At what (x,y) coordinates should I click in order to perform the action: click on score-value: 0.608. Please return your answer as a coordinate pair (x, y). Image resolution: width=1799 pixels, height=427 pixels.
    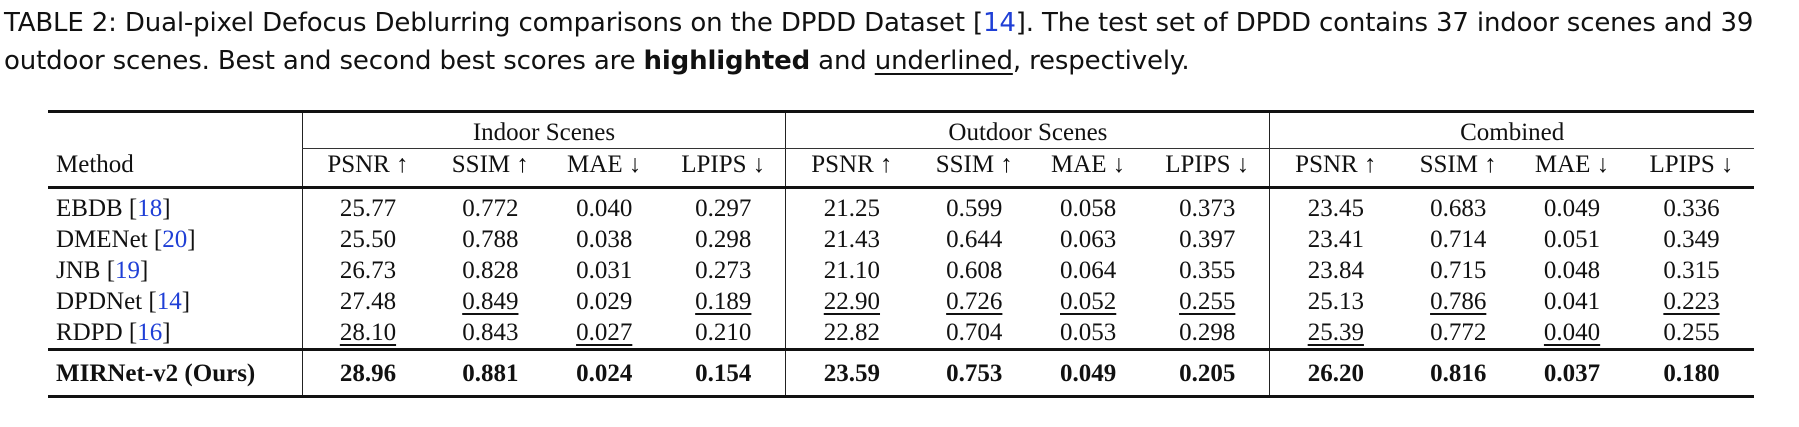
    Looking at the image, I should click on (974, 270).